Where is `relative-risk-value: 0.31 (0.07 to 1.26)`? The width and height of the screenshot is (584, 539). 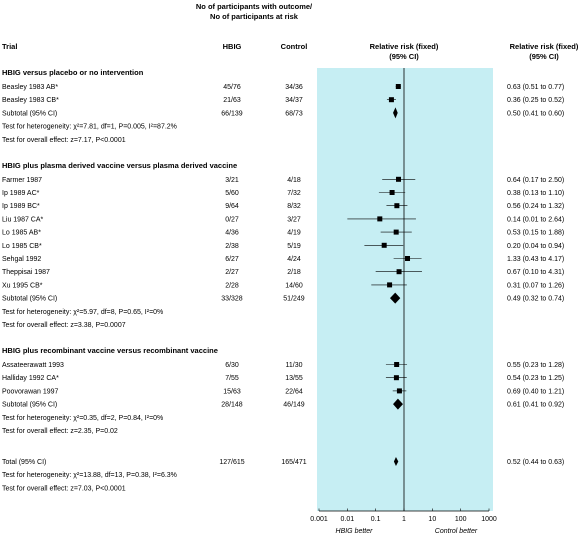
relative-risk-value: 0.31 (0.07 to 1.26) is located at coordinates (535, 285).